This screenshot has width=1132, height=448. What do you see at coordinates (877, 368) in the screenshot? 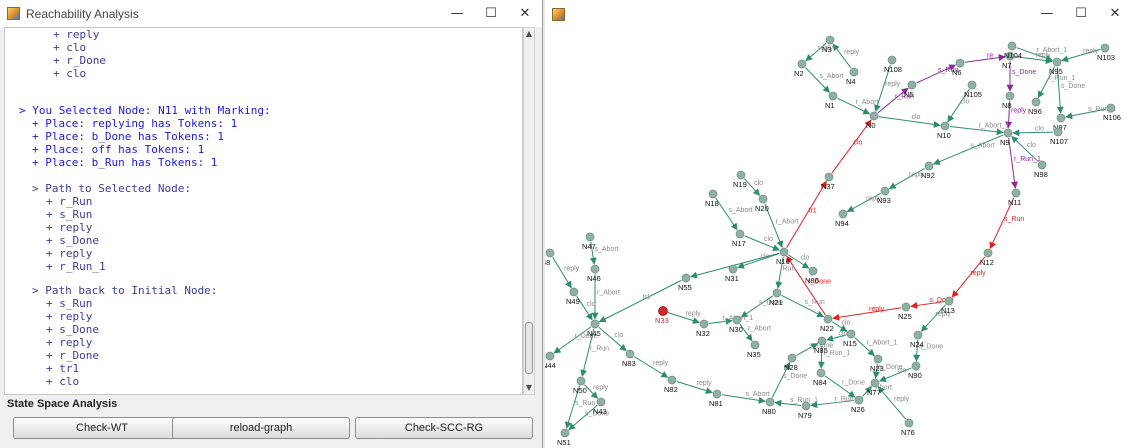
I see `node-label: N23` at bounding box center [877, 368].